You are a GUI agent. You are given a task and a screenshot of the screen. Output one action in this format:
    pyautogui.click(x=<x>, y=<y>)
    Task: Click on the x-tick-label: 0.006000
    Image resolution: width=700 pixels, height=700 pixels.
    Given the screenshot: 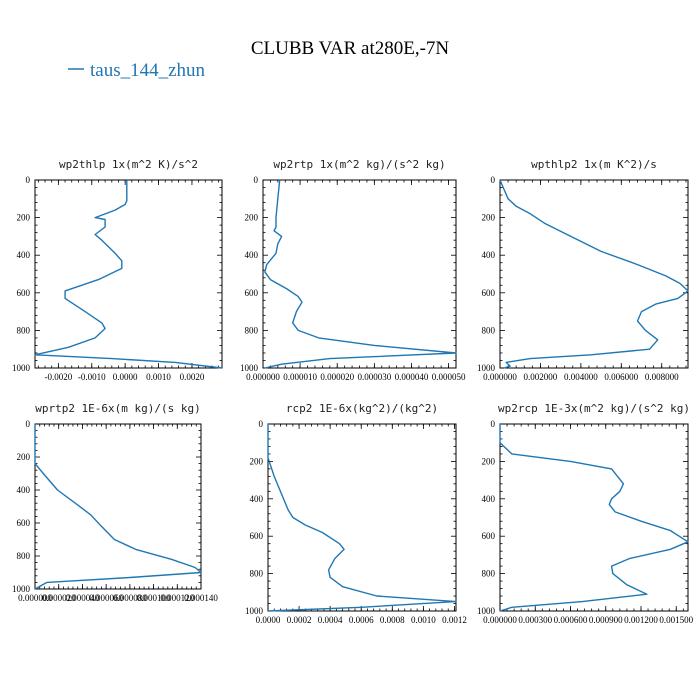 What is the action you would take?
    pyautogui.click(x=621, y=377)
    